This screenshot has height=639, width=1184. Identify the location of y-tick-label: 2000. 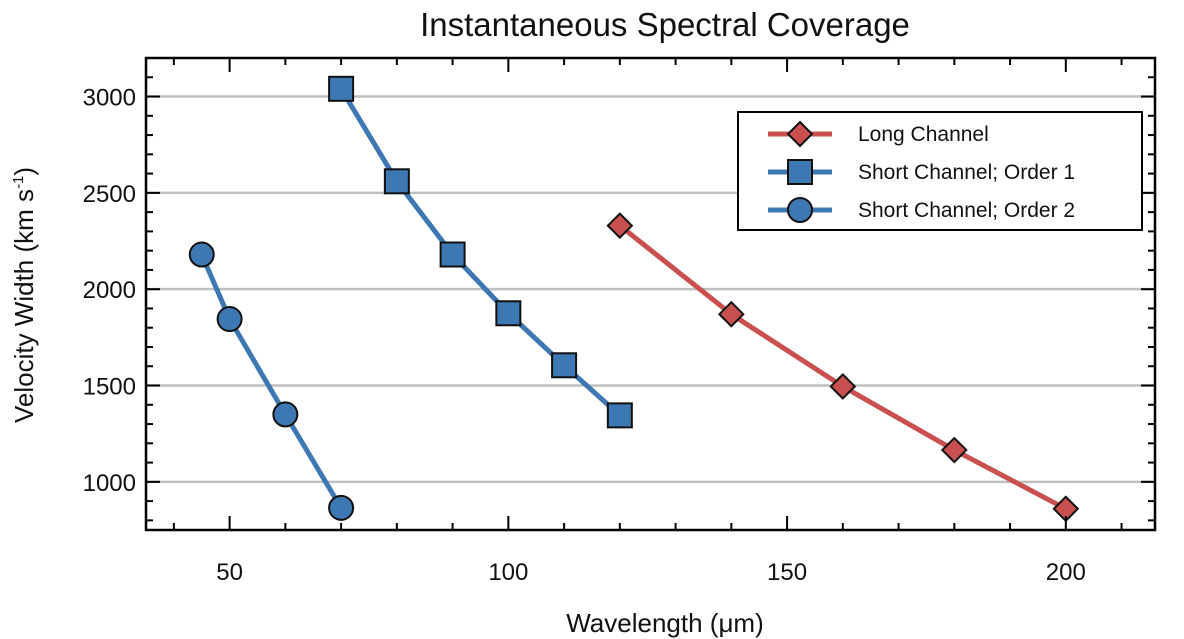
(109, 290).